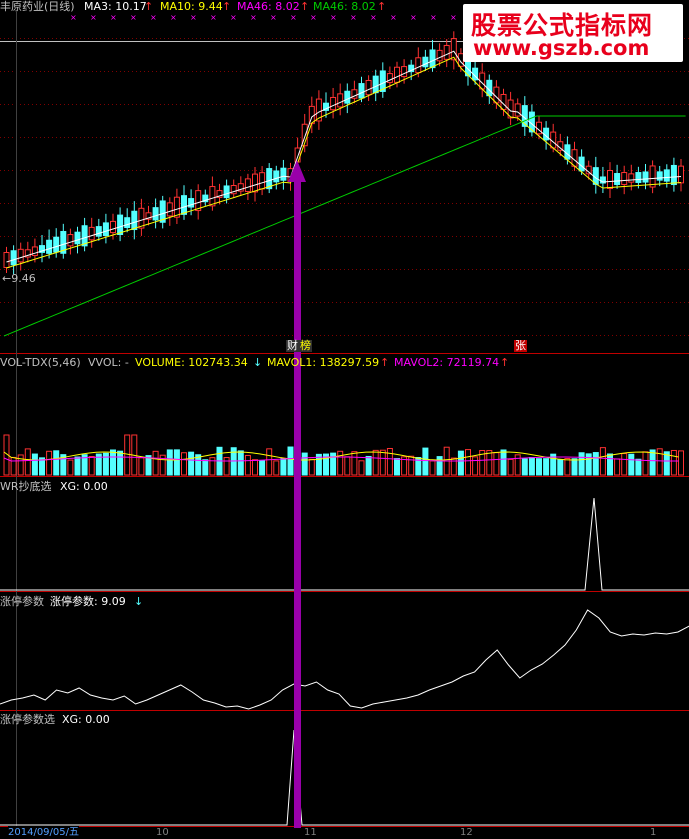  Describe the element at coordinates (297, 504) in the screenshot. I see `purple-arrow-shaft` at that location.